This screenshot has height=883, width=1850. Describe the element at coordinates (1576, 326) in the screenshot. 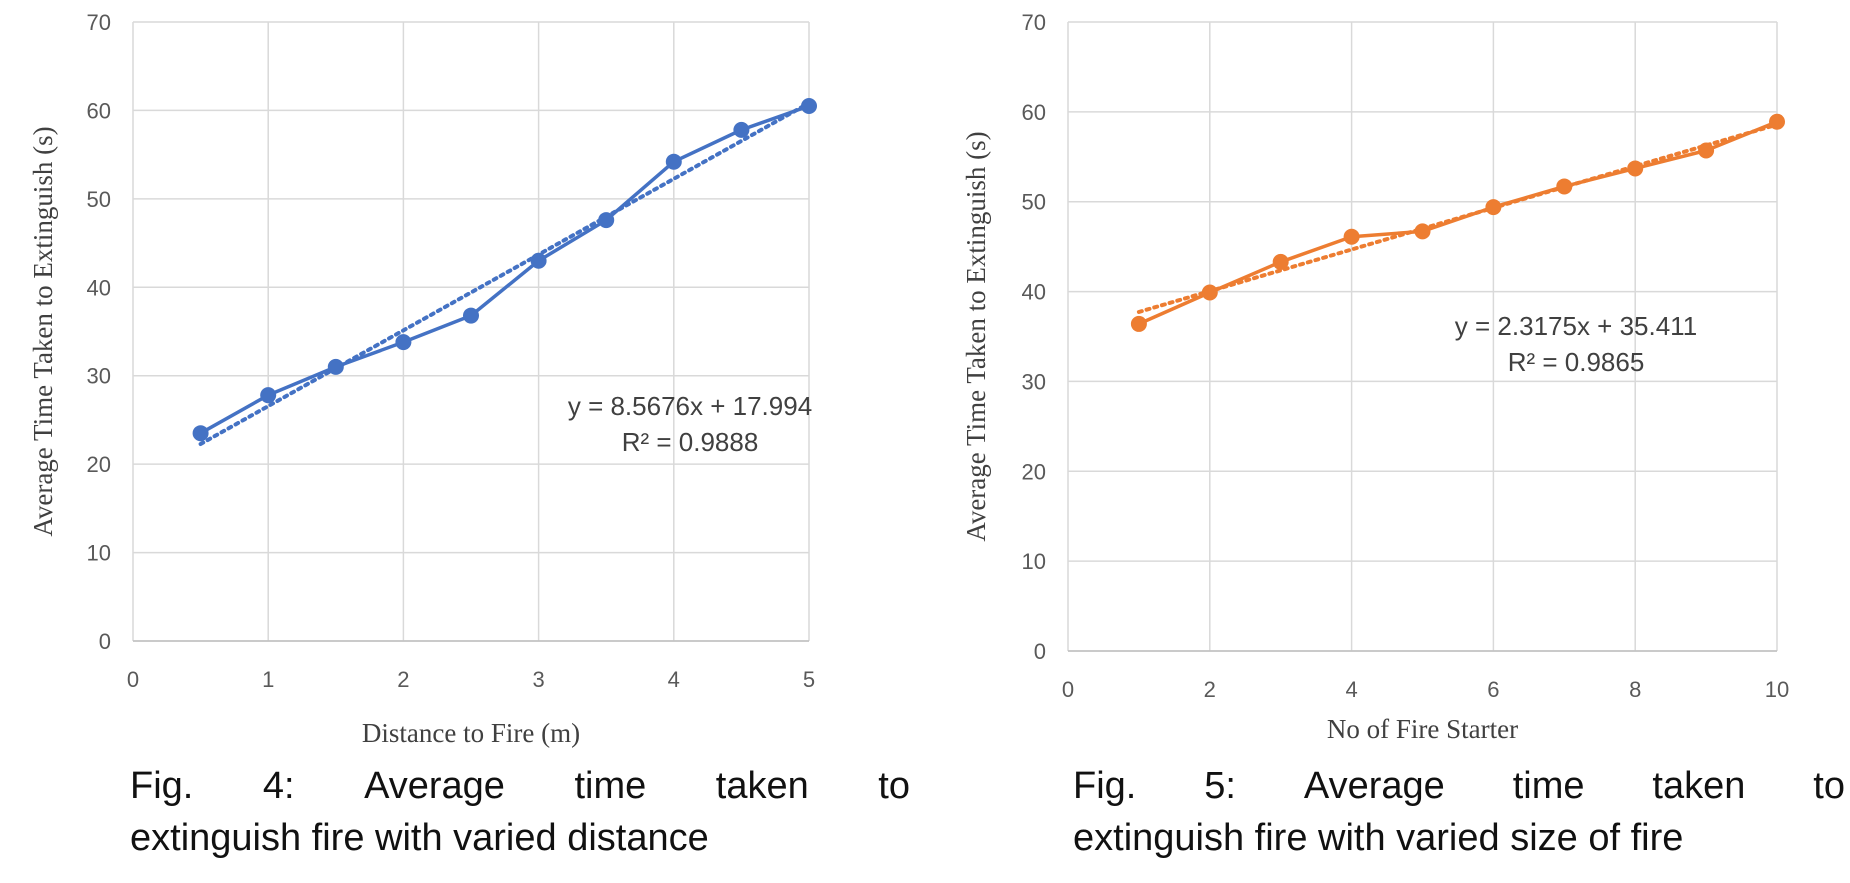

I see `trendline-equation: y = 2.3175x + 35.411` at that location.